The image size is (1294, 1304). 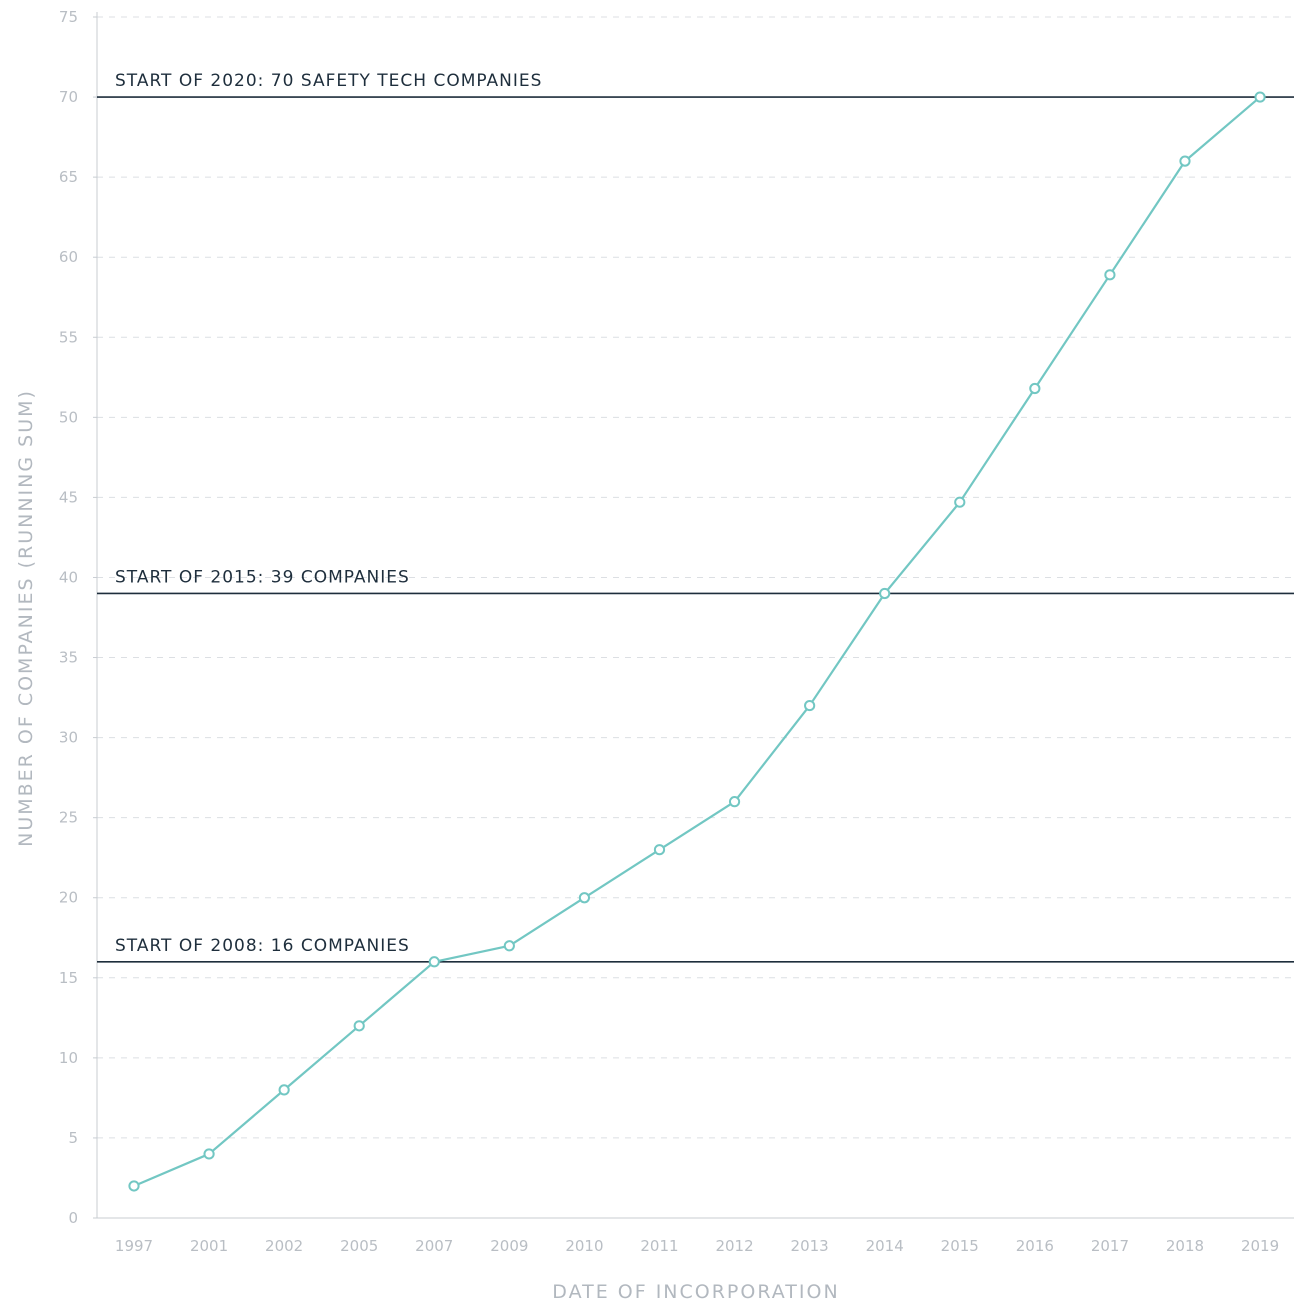 What do you see at coordinates (1035, 1246) in the screenshot?
I see `x-tick-label: 2016` at bounding box center [1035, 1246].